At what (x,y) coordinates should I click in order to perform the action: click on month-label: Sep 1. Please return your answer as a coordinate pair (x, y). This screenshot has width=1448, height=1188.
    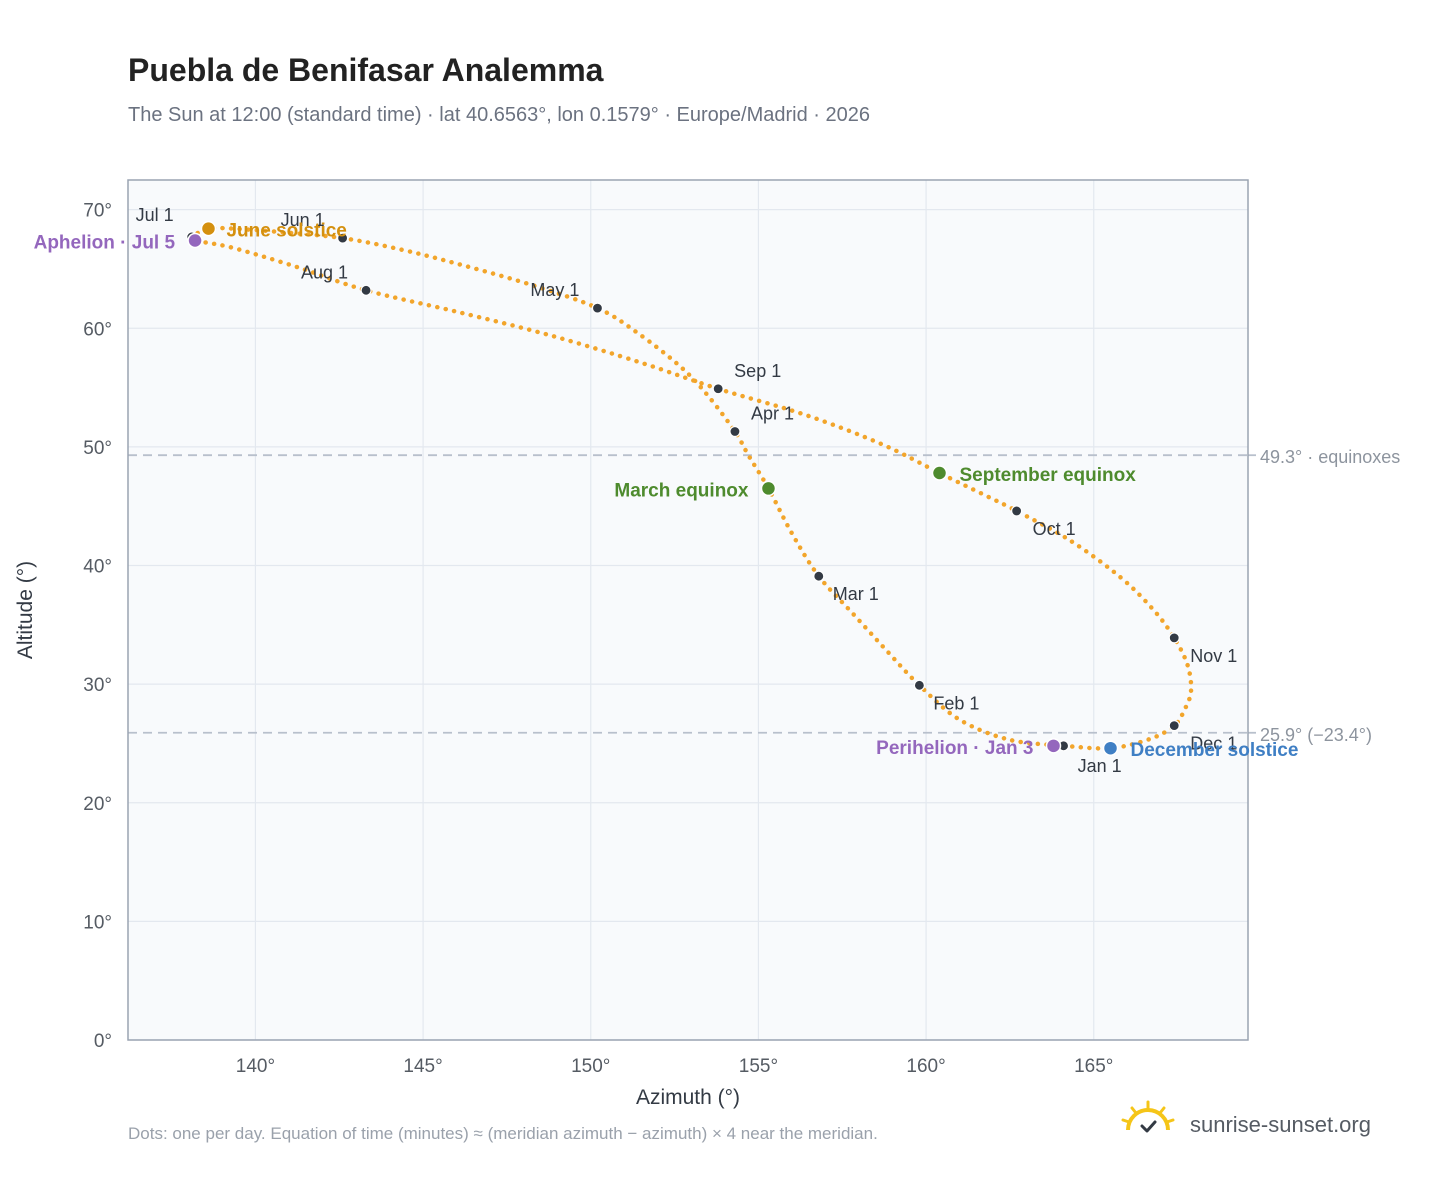
    Looking at the image, I should click on (757, 371).